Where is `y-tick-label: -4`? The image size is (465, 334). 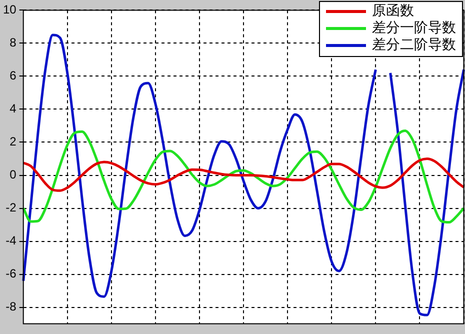
y-tick-label: -4 is located at coordinates (11, 241).